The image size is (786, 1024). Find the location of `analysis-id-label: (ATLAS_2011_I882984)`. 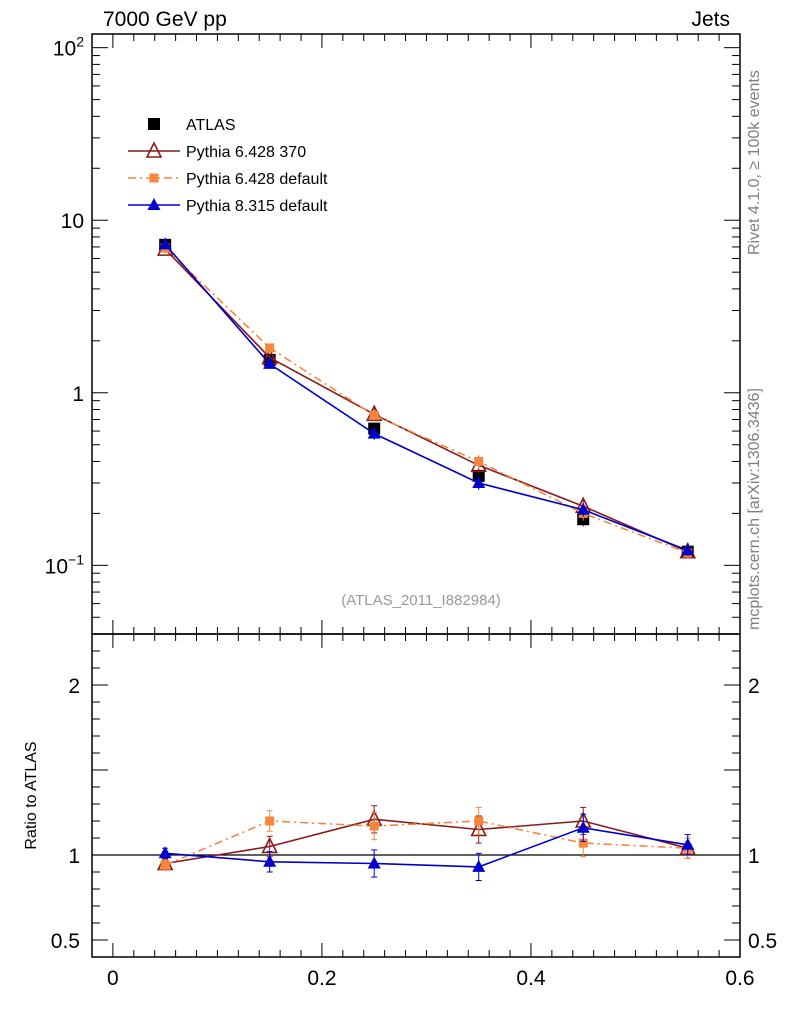

analysis-id-label: (ATLAS_2011_I882984) is located at coordinates (421, 600).